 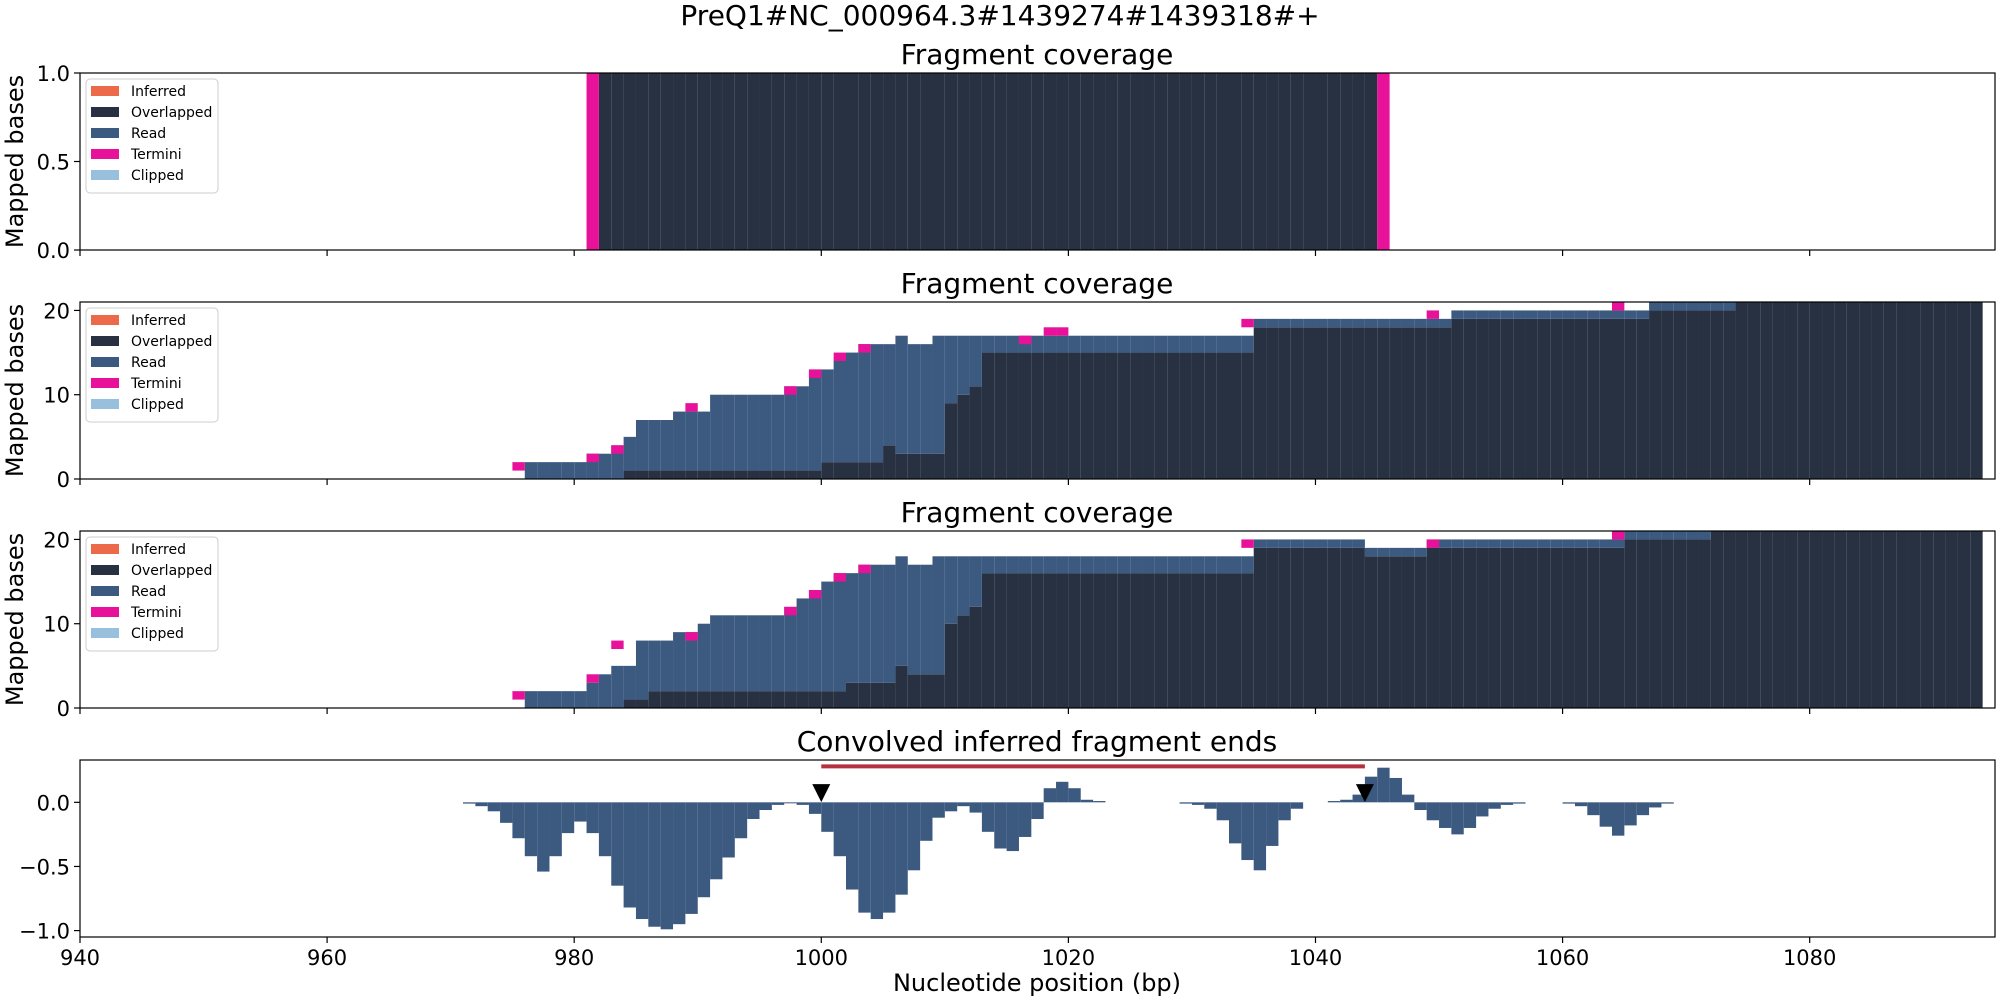 What do you see at coordinates (80, 958) in the screenshot?
I see `x-tick-label: 940` at bounding box center [80, 958].